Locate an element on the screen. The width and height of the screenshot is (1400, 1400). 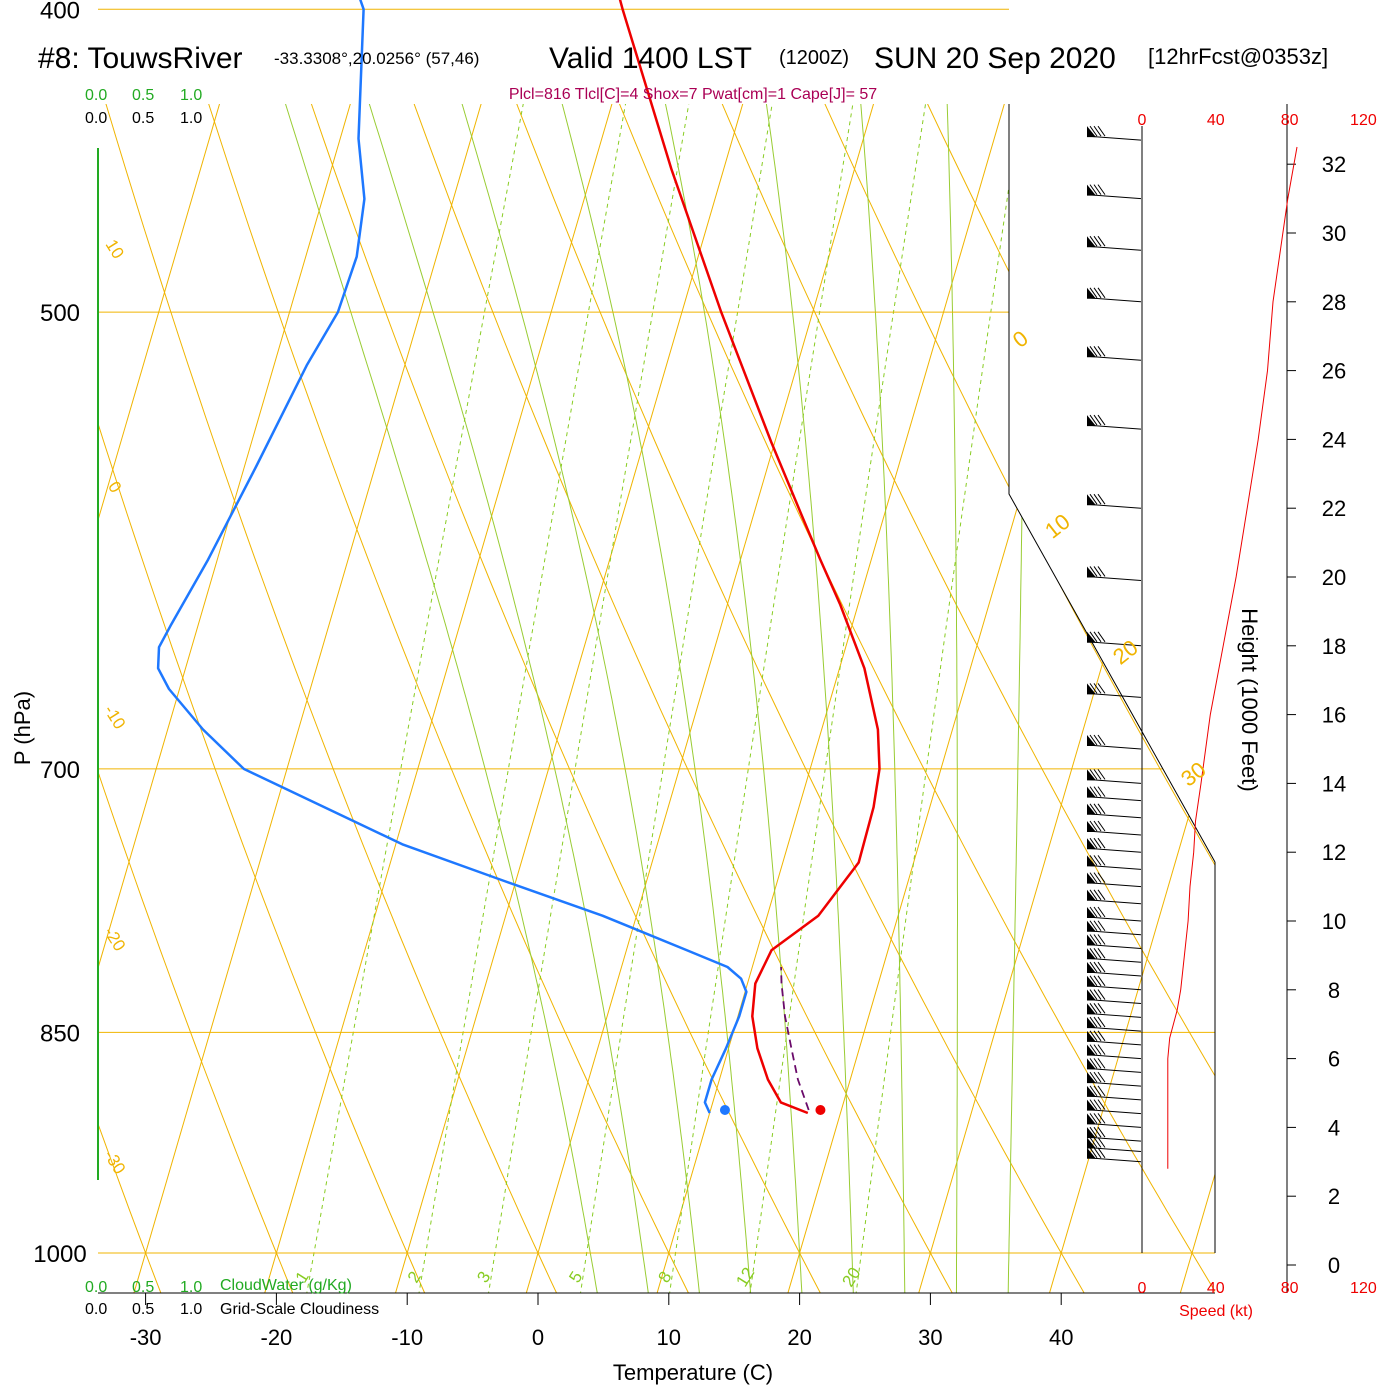
speed-tick-bottom: 80 is located at coordinates (1290, 1288).